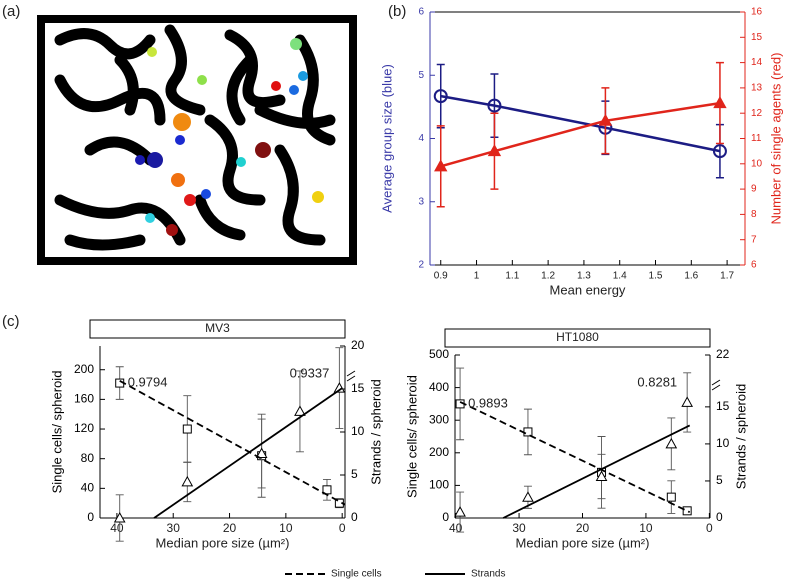  Describe the element at coordinates (11, 11) in the screenshot. I see `panel-label: (a)` at that location.